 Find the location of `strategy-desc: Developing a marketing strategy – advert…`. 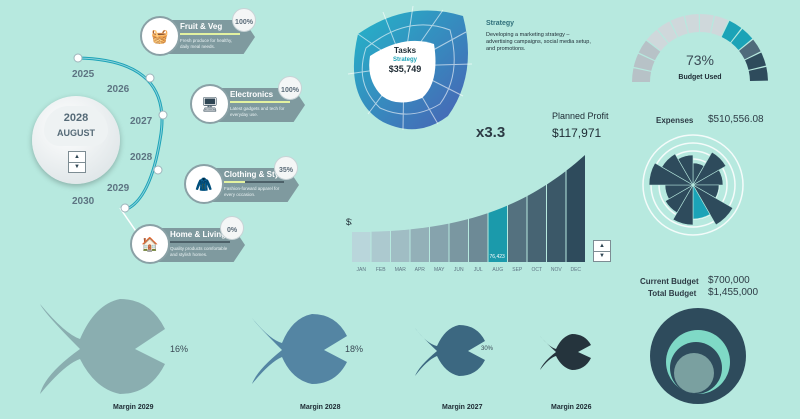

strategy-desc: Developing a marketing strategy – advert… is located at coordinates (538, 42).